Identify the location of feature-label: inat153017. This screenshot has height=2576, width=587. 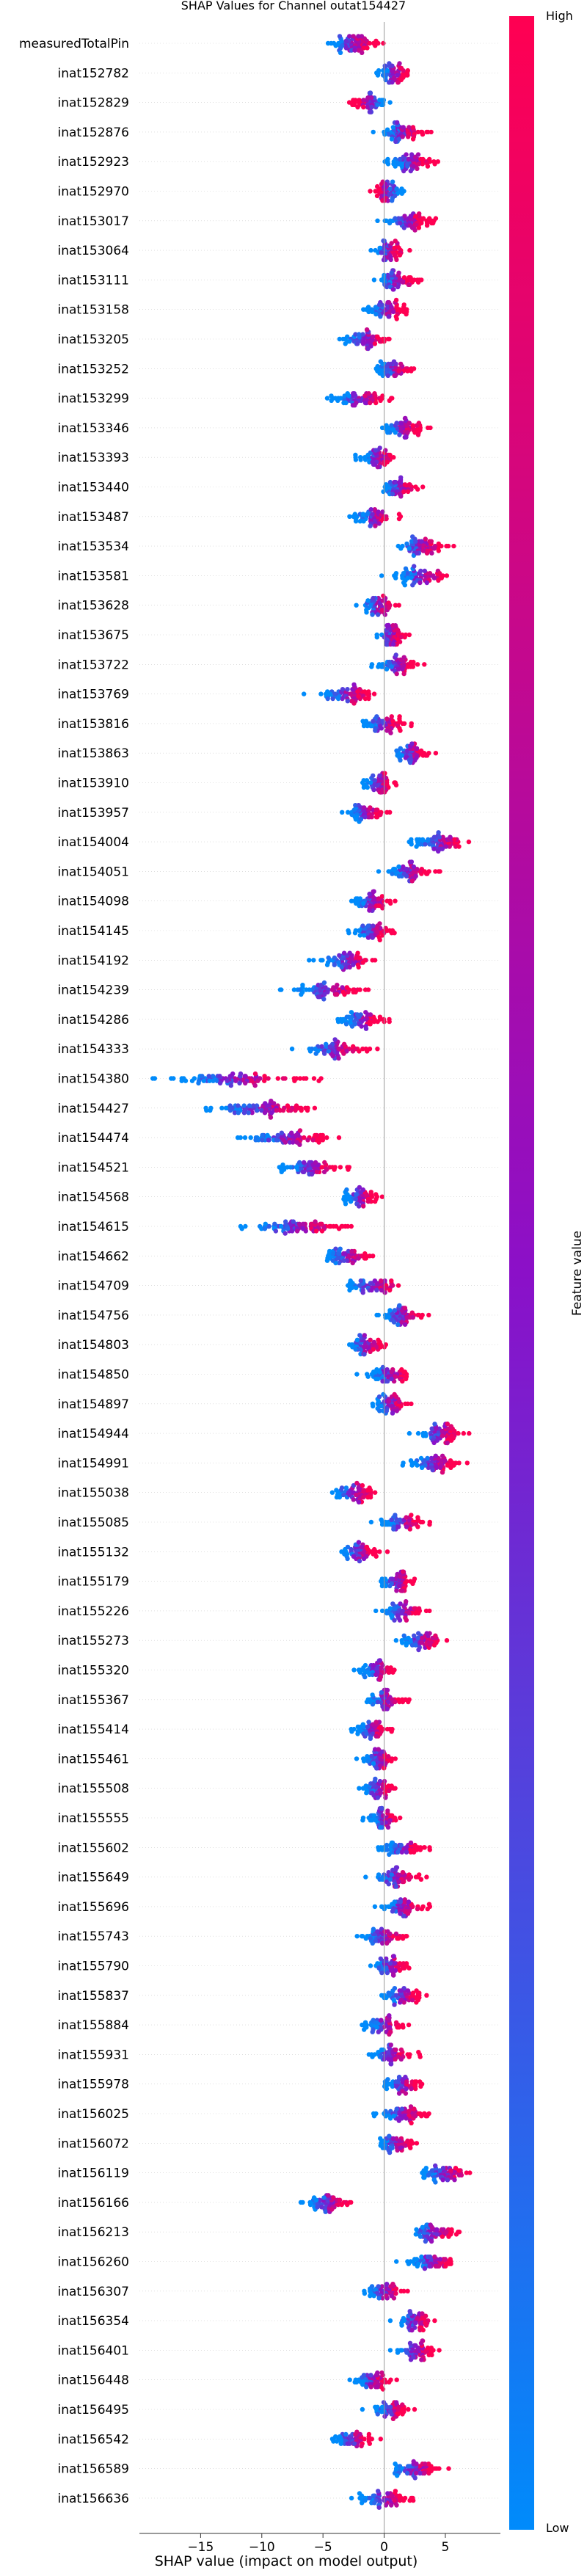
(93, 221).